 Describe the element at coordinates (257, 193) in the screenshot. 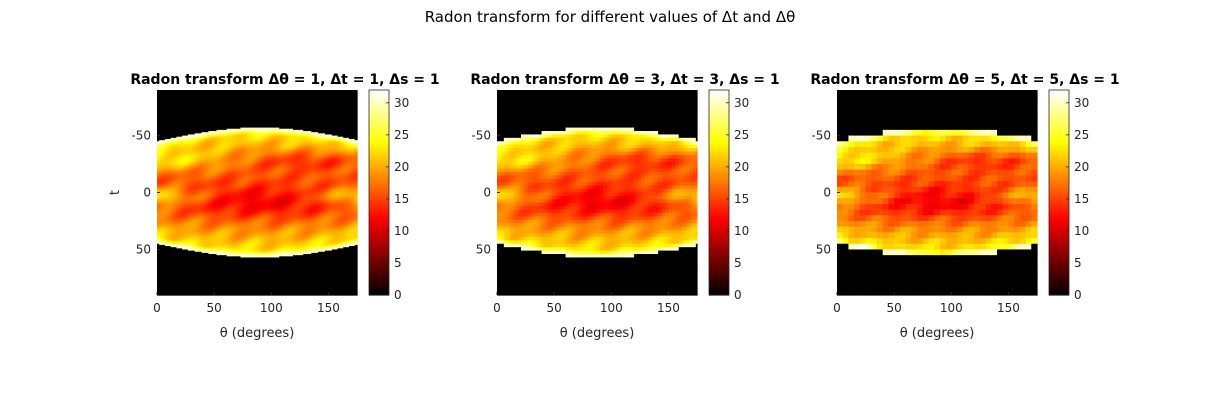

I see `heatmap-cells` at that location.